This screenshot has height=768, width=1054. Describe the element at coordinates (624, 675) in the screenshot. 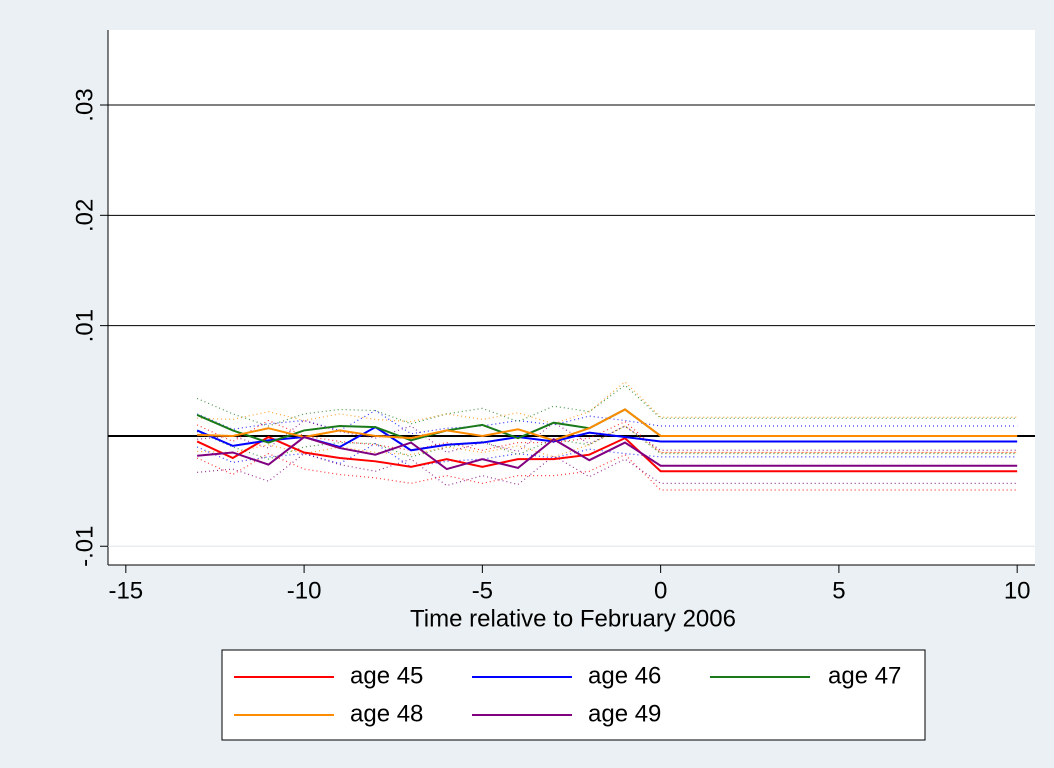

I see `legend-label: age 46` at that location.